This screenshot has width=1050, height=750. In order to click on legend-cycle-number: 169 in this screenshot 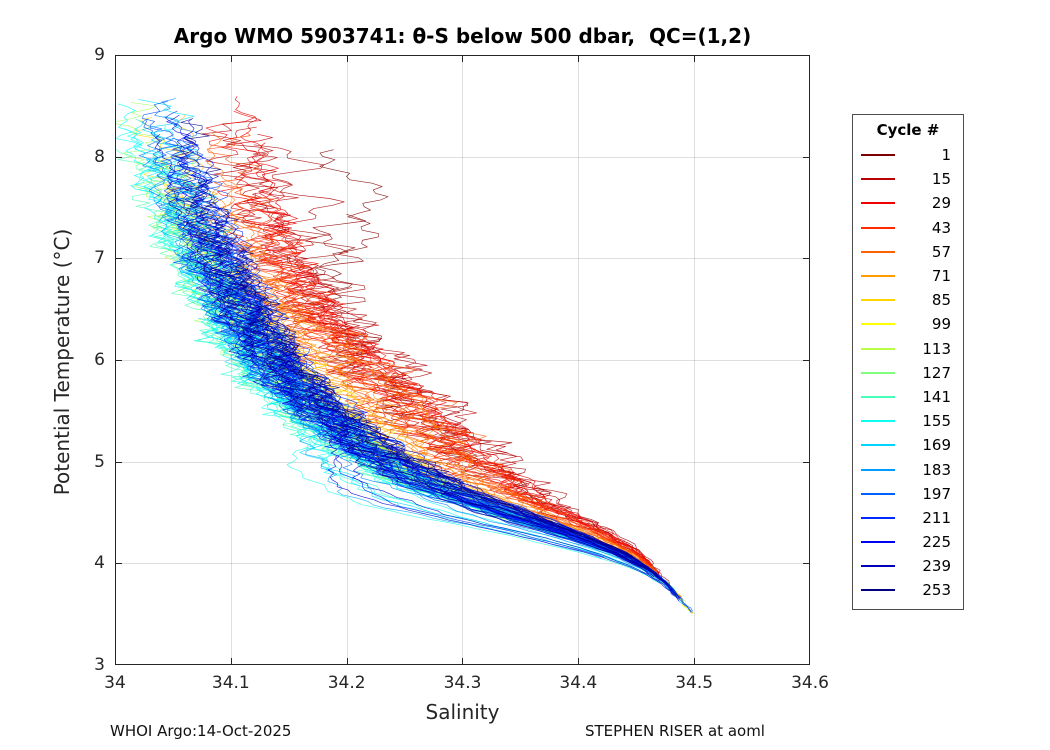, I will do `click(936, 445)`.